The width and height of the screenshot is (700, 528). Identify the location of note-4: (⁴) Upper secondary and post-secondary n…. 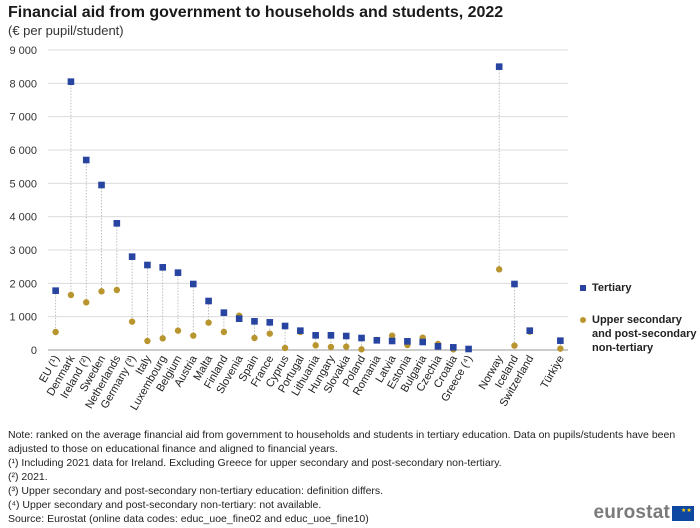
(165, 505).